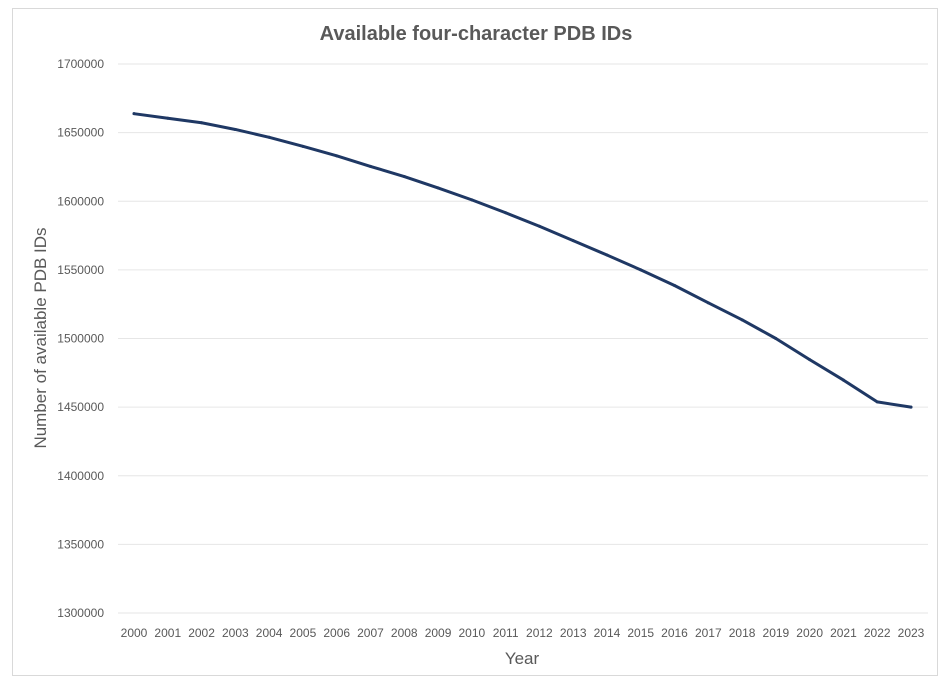 This screenshot has height=678, width=942. Describe the element at coordinates (167, 633) in the screenshot. I see `x-tick-label: 2001` at that location.